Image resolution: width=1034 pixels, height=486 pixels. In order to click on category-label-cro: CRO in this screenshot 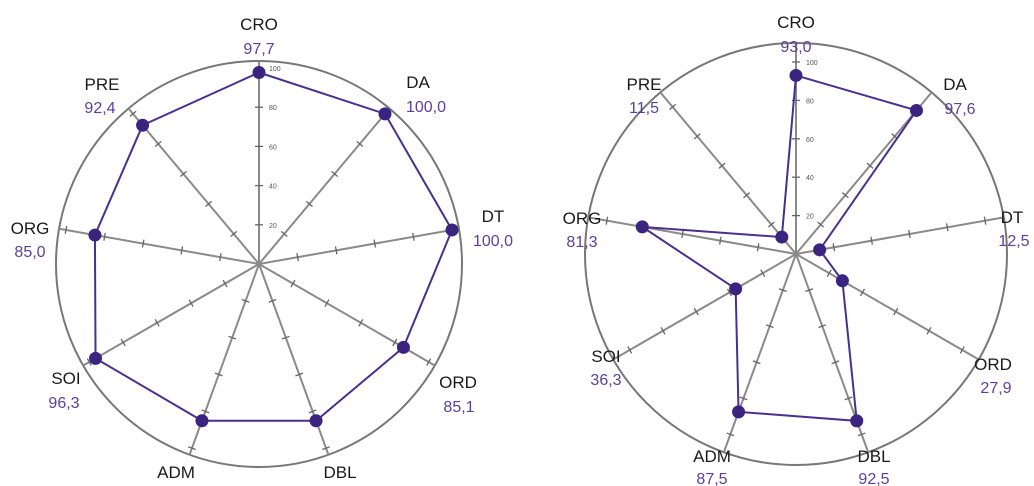, I will do `click(796, 22)`.